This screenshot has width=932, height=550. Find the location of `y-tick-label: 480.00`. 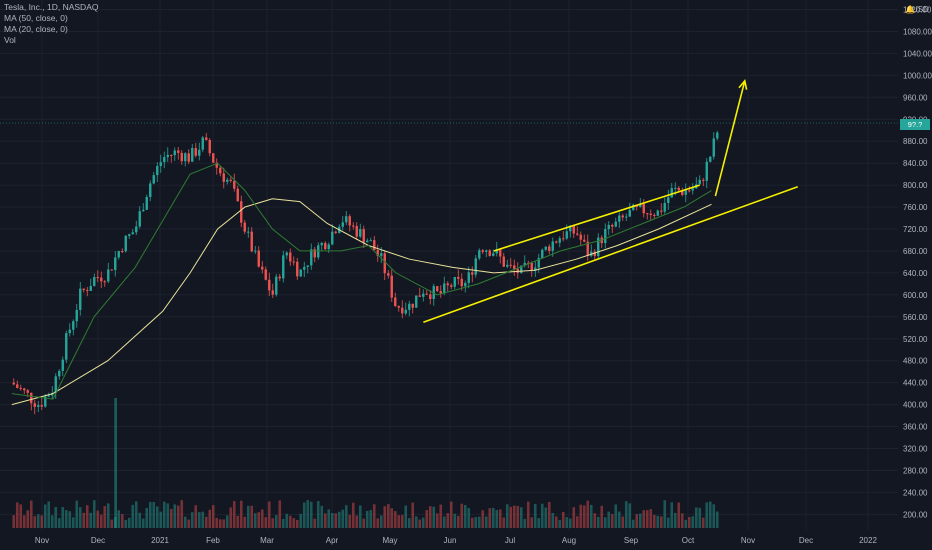

y-tick-label: 480.00 is located at coordinates (915, 361).